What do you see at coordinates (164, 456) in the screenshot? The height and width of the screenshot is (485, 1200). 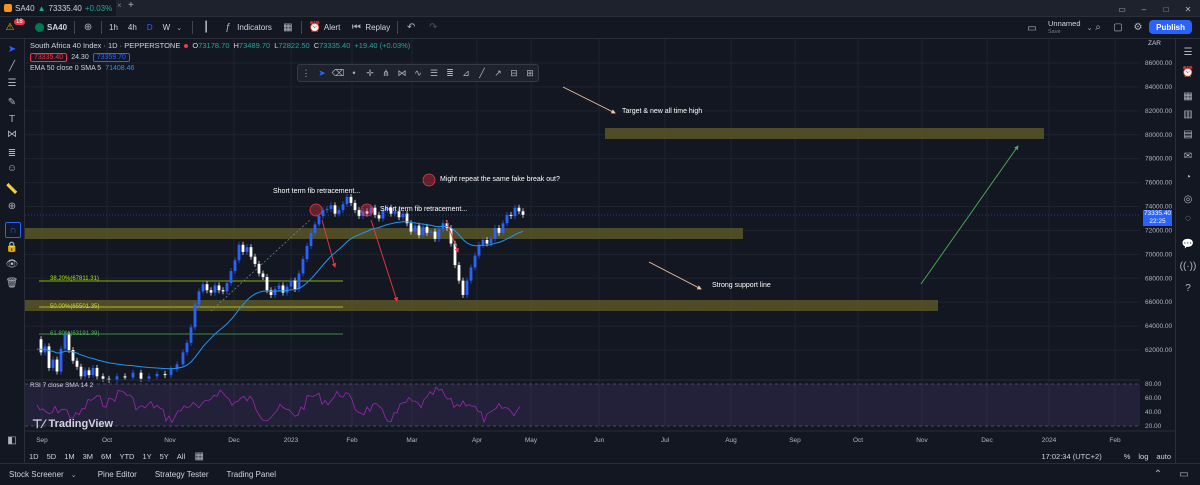 I see `range-5y: 5Y` at bounding box center [164, 456].